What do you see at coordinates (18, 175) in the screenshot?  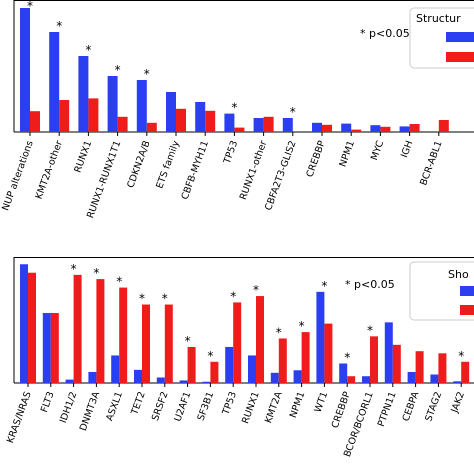 I see `top-x-tick-label-0: NUP alterations` at bounding box center [18, 175].